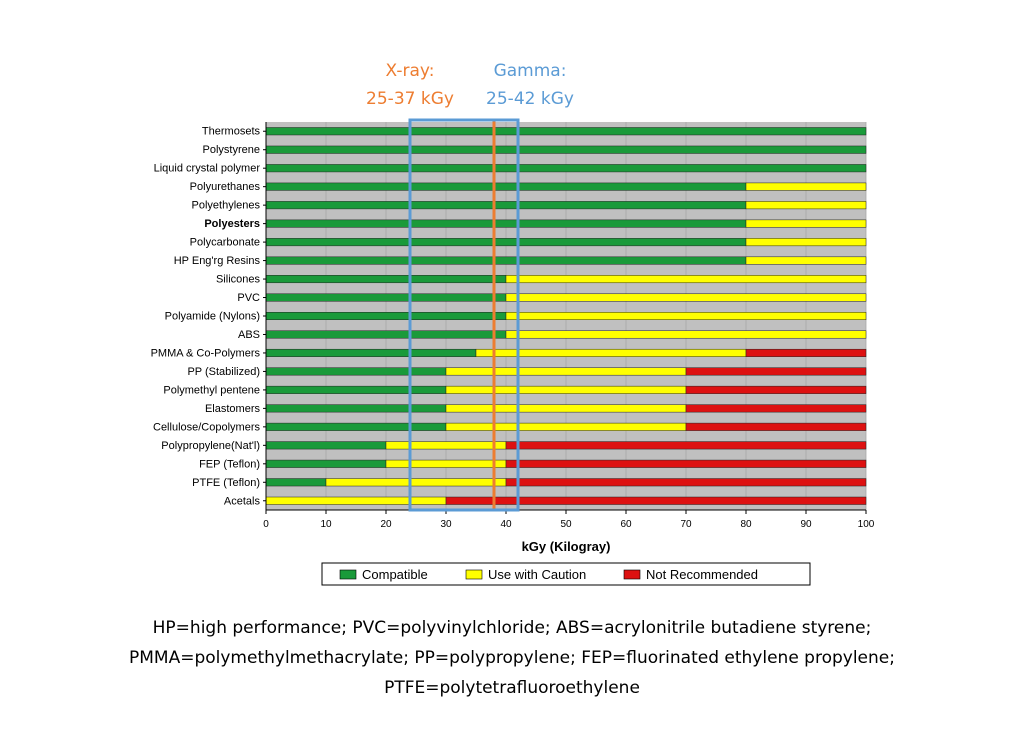 This screenshot has height=730, width=1024. What do you see at coordinates (506, 524) in the screenshot?
I see `x-tick-label-40: 40` at bounding box center [506, 524].